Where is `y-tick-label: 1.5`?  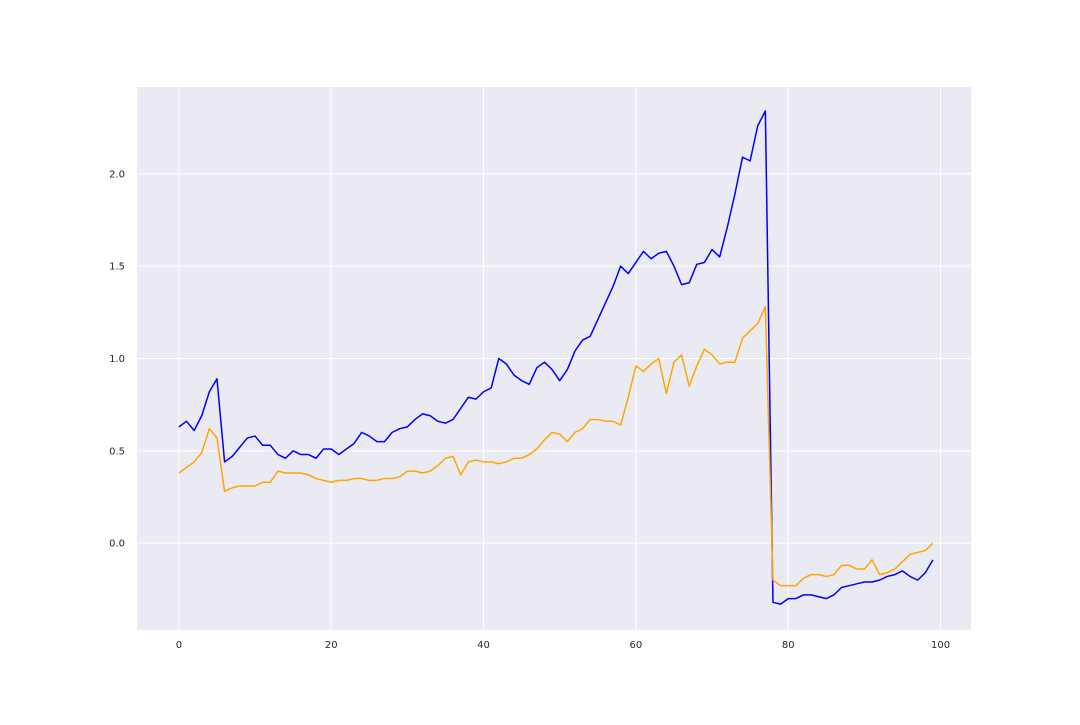
y-tick-label: 1.5 is located at coordinates (117, 267).